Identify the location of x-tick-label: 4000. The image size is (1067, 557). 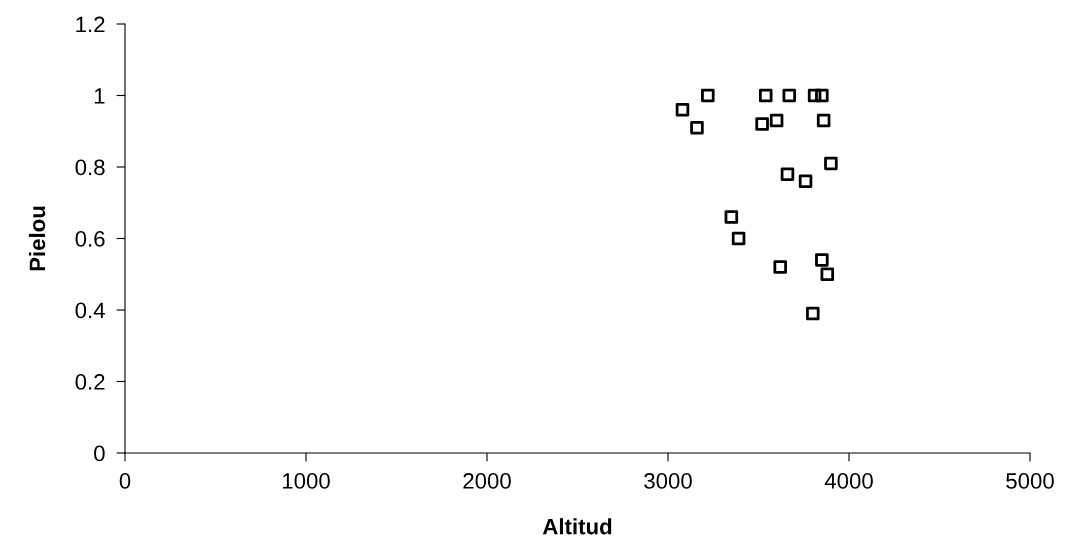
(848, 481).